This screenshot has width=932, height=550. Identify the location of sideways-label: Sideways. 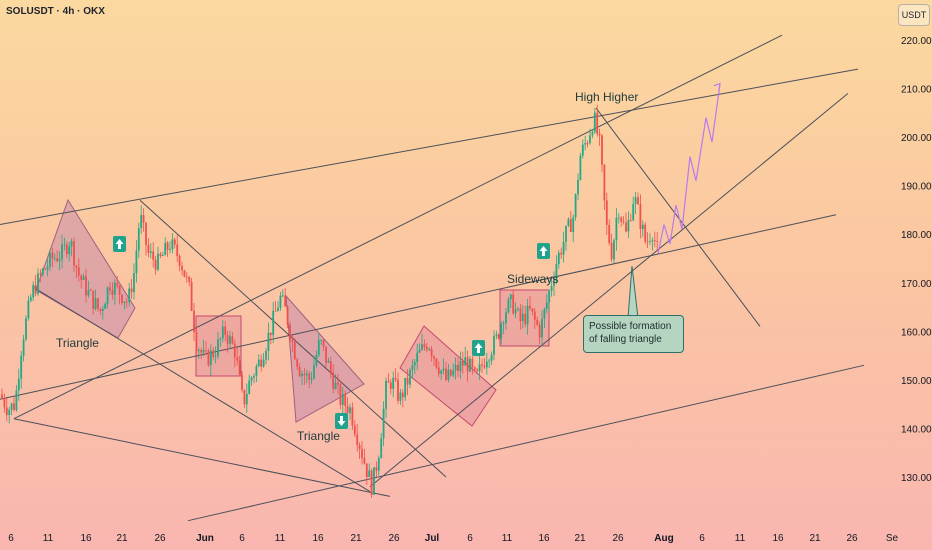
(532, 279).